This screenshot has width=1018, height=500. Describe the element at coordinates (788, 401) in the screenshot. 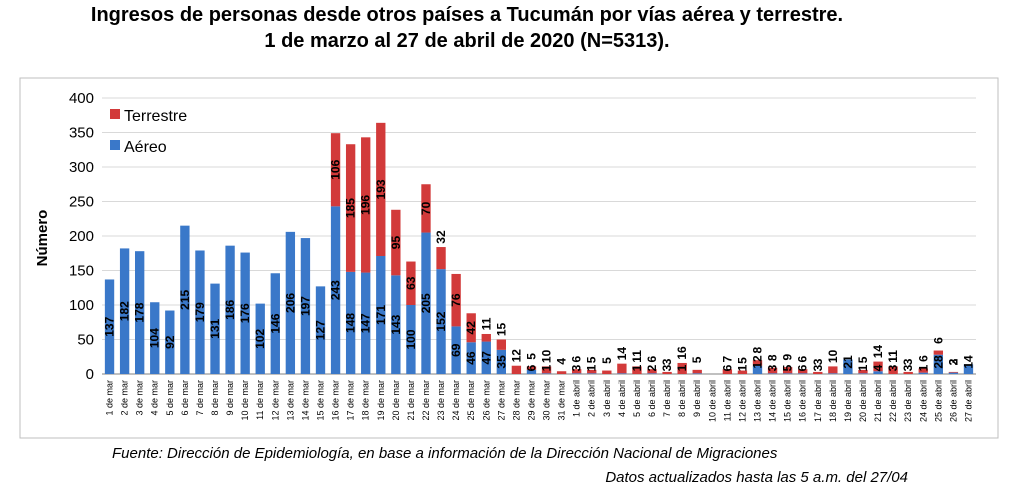

I see `x-tick-label: 15 de abril` at that location.